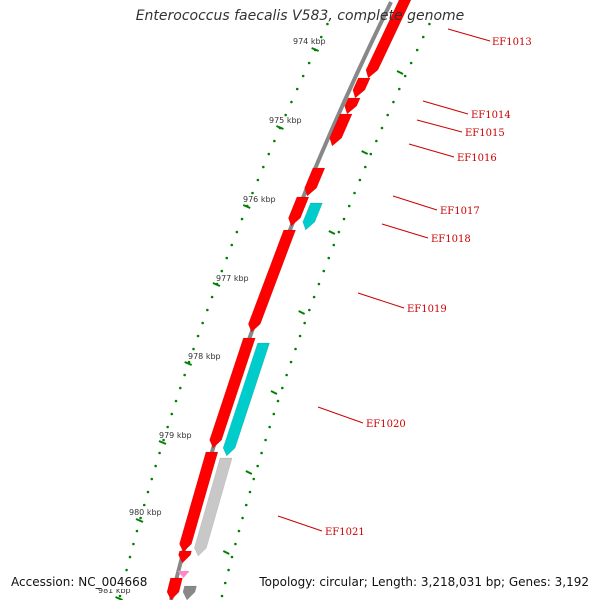 This screenshot has width=600, height=604. I want to click on gene-ef1021, so click(199, 502).